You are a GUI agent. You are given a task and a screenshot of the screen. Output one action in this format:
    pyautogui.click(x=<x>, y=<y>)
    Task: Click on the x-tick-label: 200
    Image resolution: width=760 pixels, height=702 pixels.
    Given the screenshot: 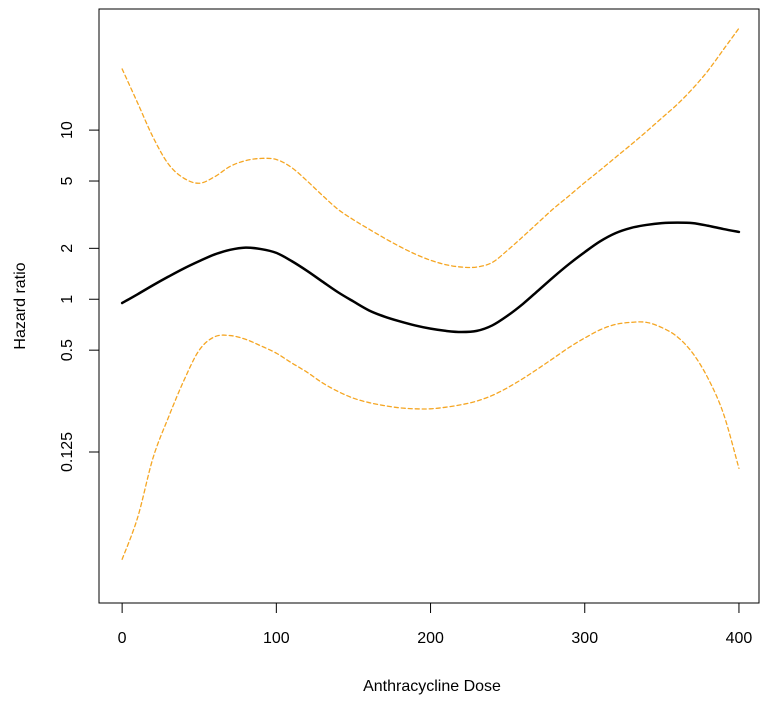 What is the action you would take?
    pyautogui.click(x=430, y=638)
    